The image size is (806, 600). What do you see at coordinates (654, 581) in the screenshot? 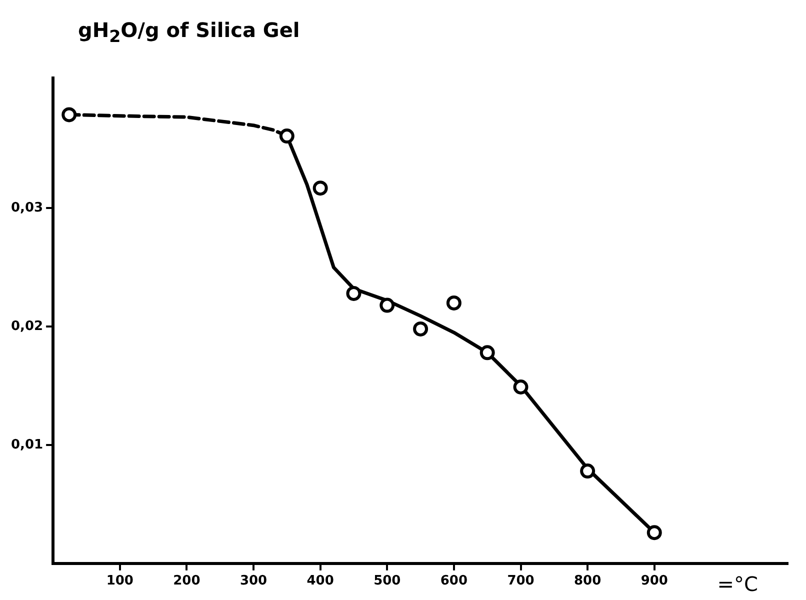
I see `x-tick-label: 900` at bounding box center [654, 581].